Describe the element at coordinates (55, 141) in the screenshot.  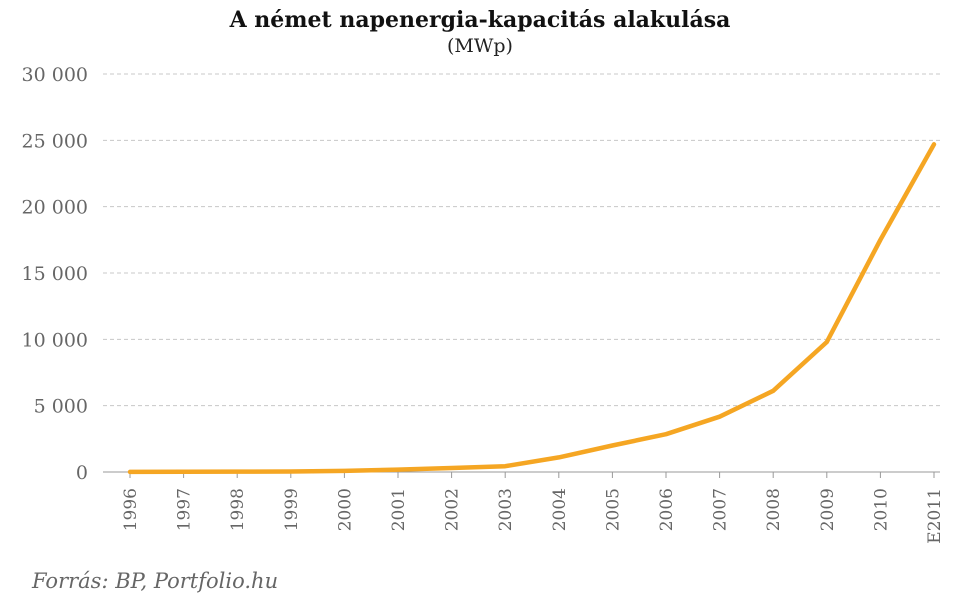
I see `y-tick-label: 25 000` at that location.